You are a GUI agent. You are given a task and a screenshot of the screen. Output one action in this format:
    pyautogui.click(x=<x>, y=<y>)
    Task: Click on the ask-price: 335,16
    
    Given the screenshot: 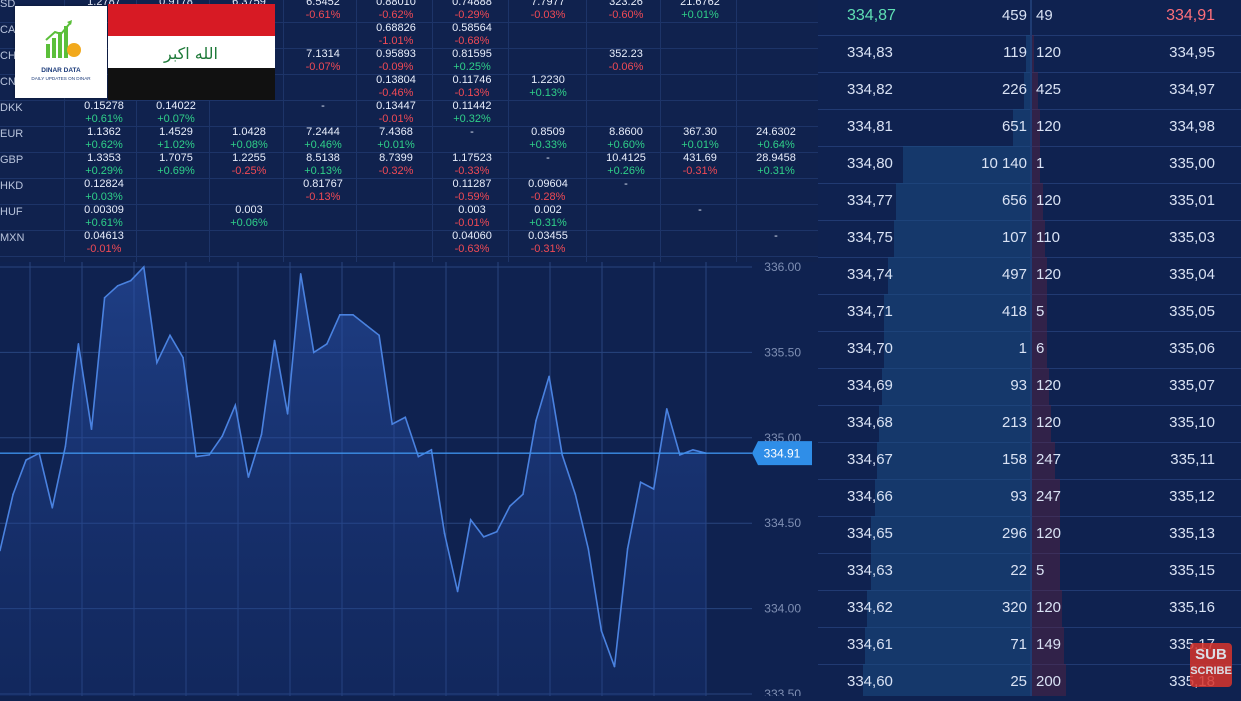 What is the action you would take?
    pyautogui.click(x=1192, y=607)
    